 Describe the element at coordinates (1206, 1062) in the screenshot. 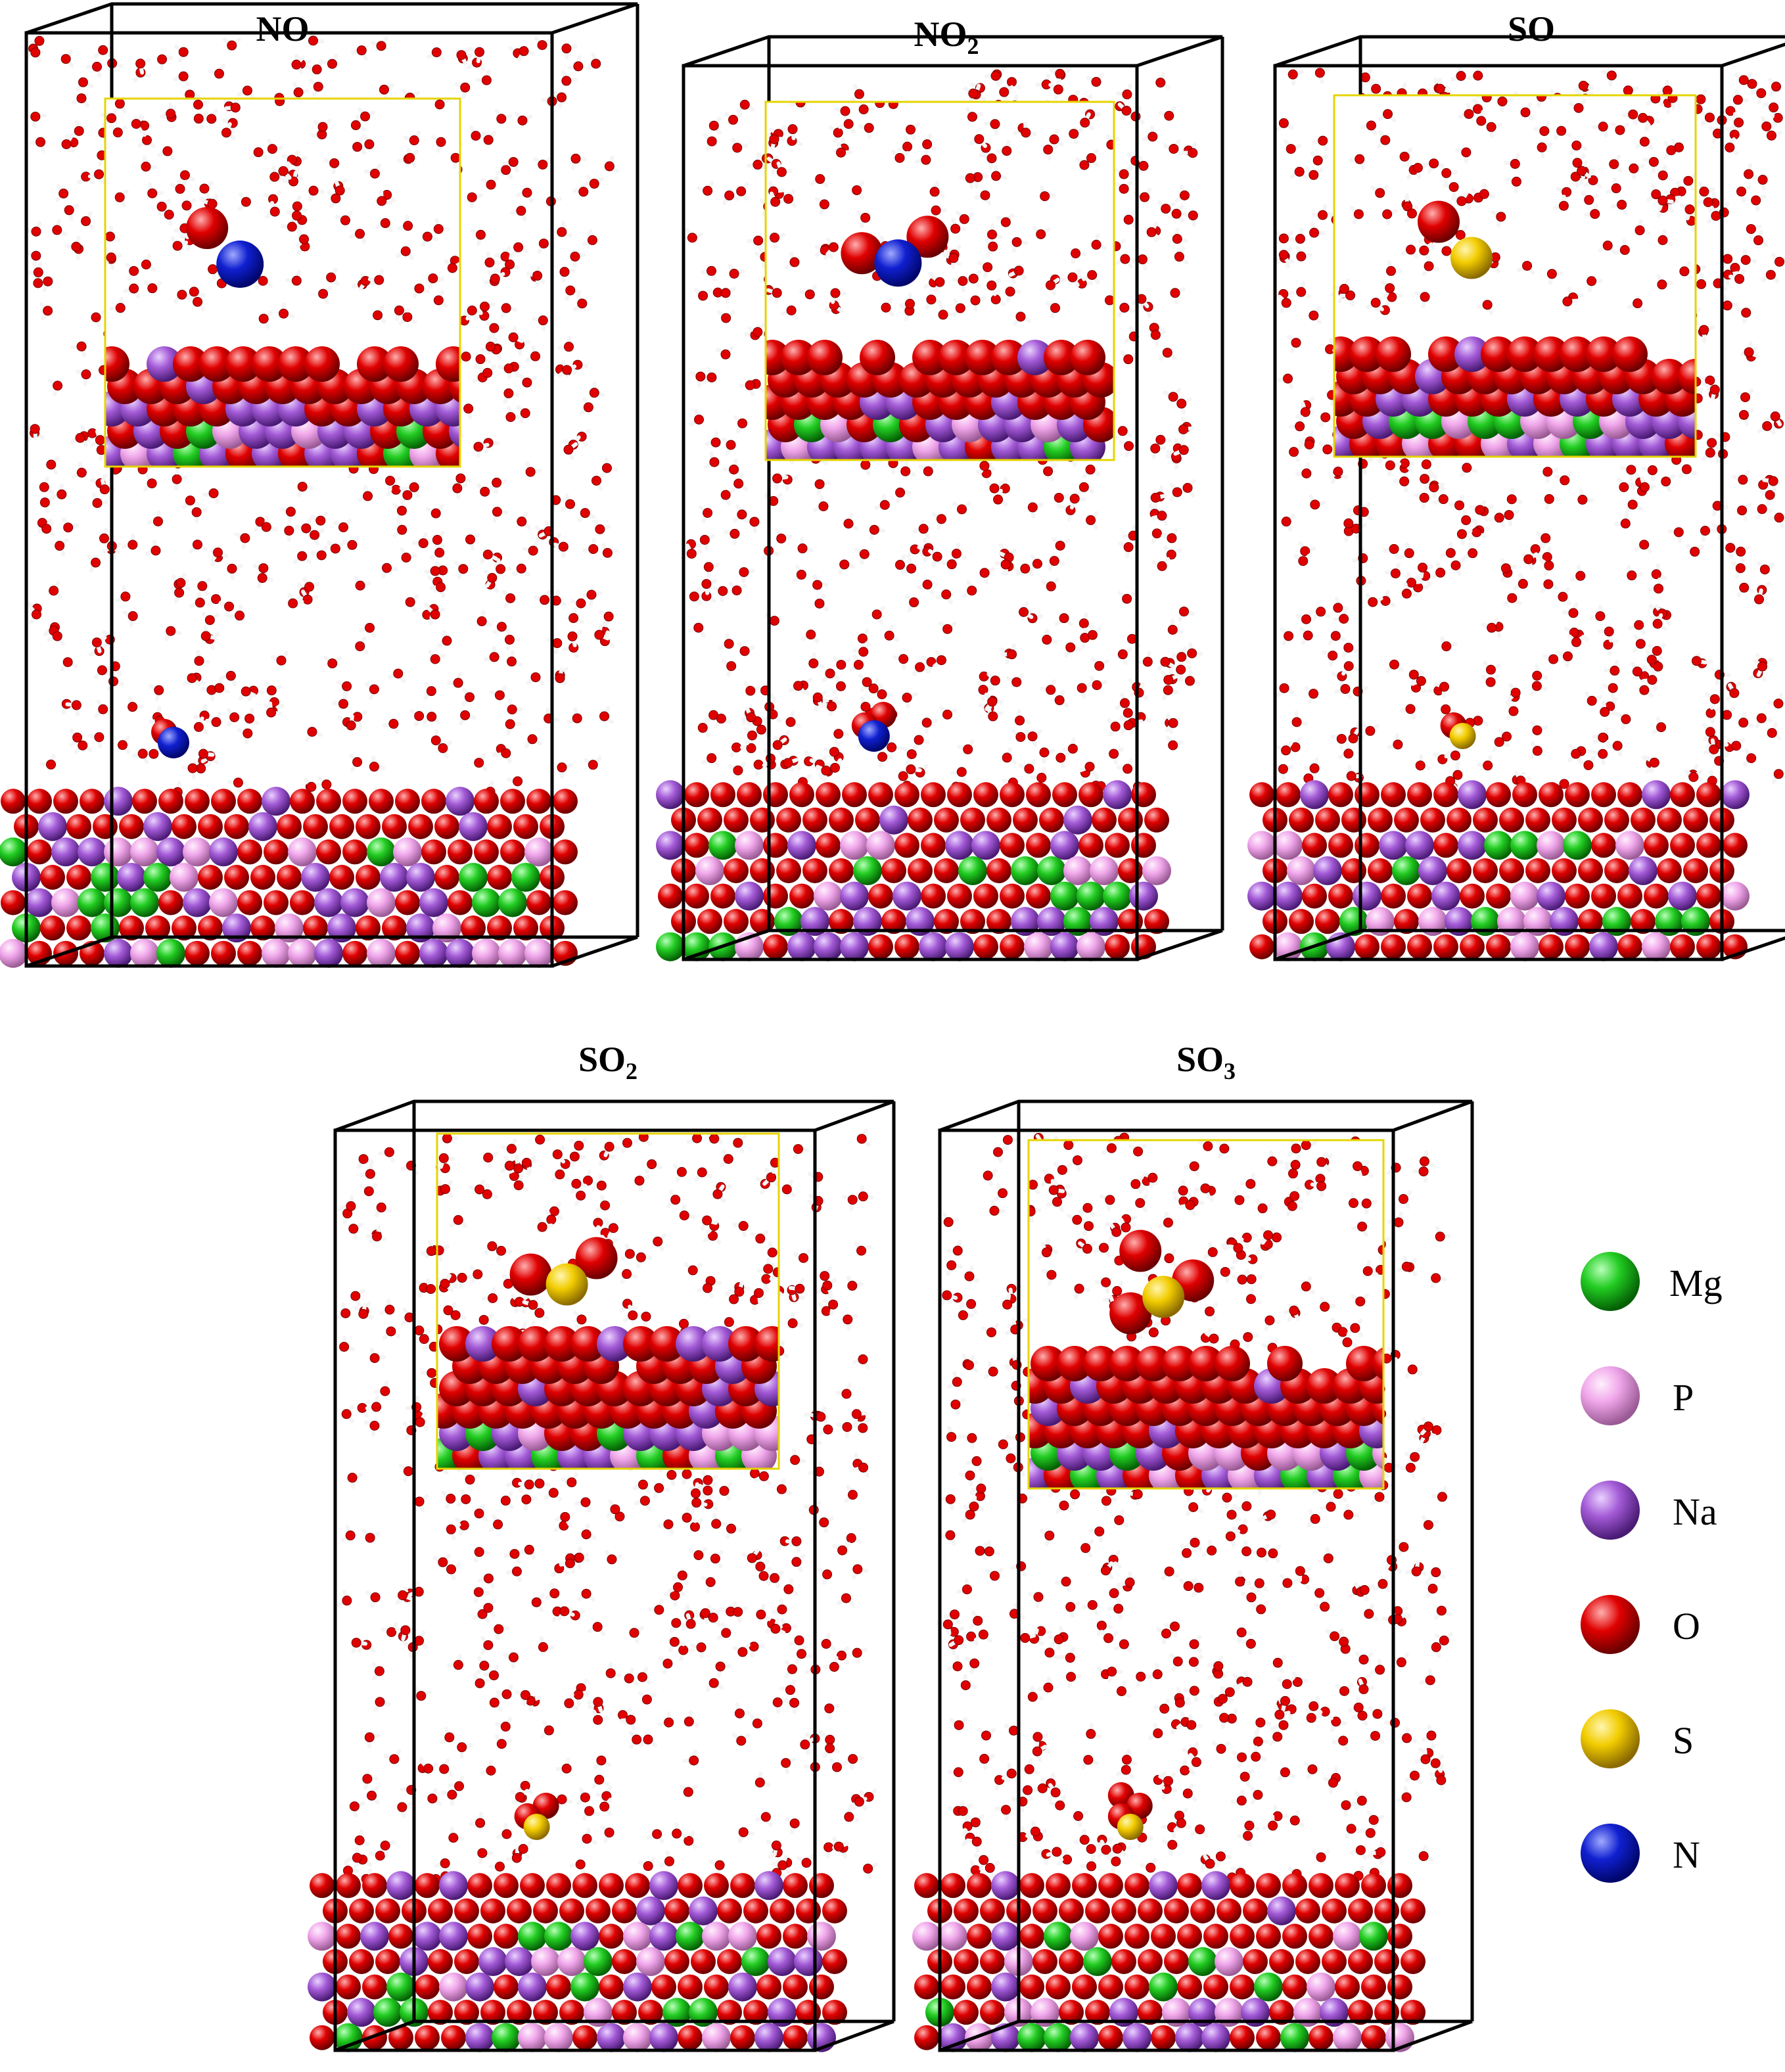

I see `panel-title: SO3` at that location.